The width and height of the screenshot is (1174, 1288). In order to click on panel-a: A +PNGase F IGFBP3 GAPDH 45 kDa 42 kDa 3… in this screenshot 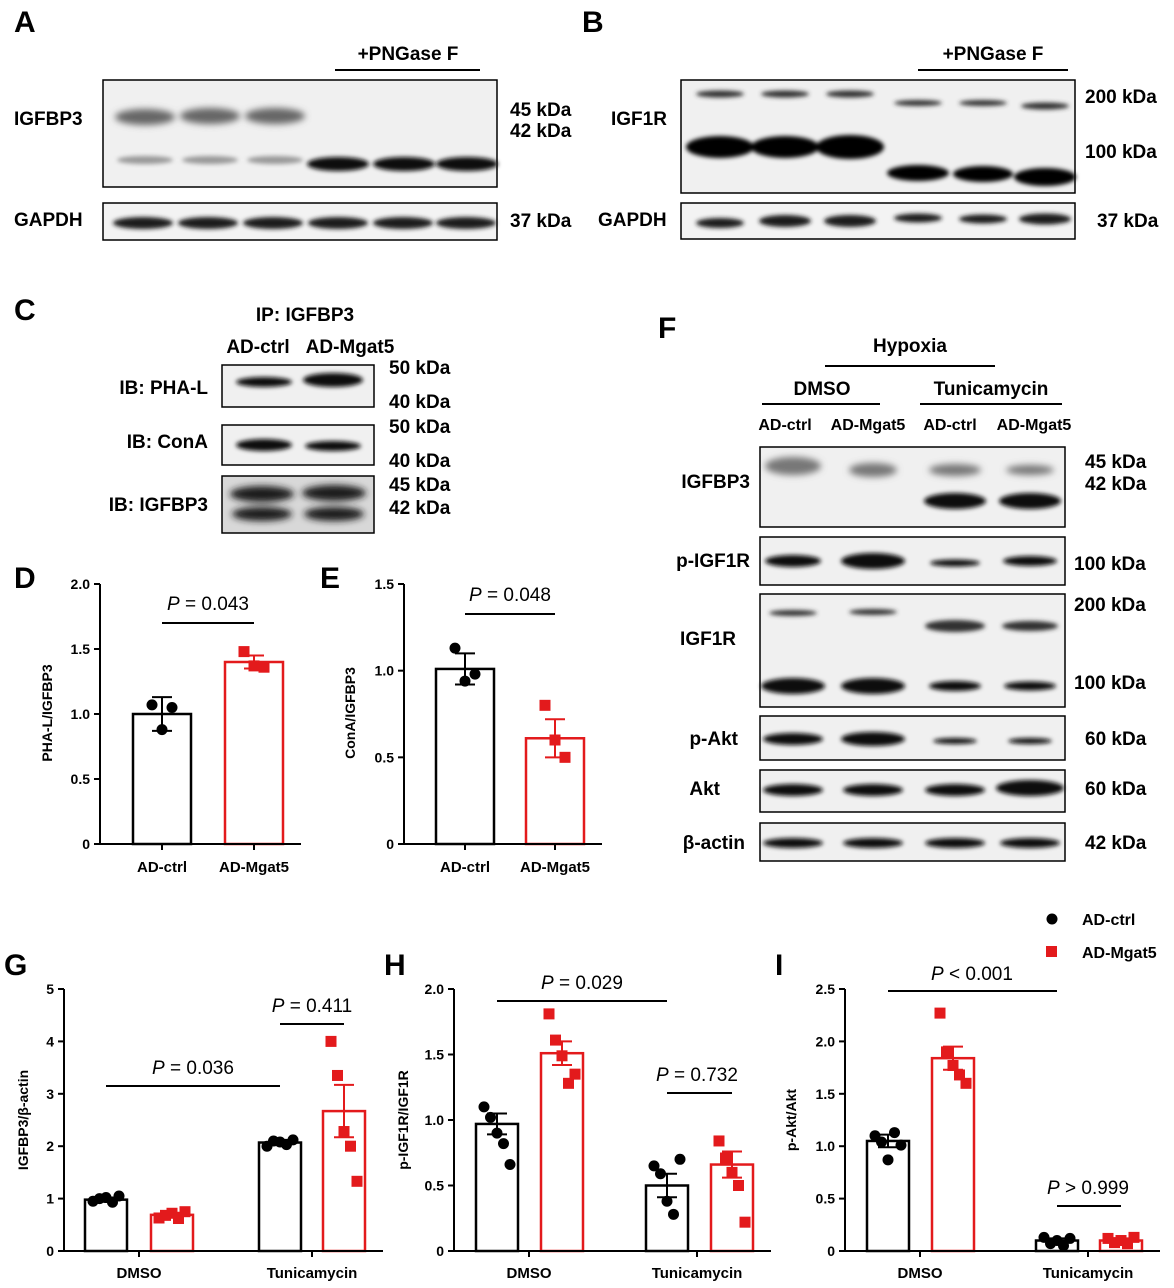, I will do `click(293, 123)`.